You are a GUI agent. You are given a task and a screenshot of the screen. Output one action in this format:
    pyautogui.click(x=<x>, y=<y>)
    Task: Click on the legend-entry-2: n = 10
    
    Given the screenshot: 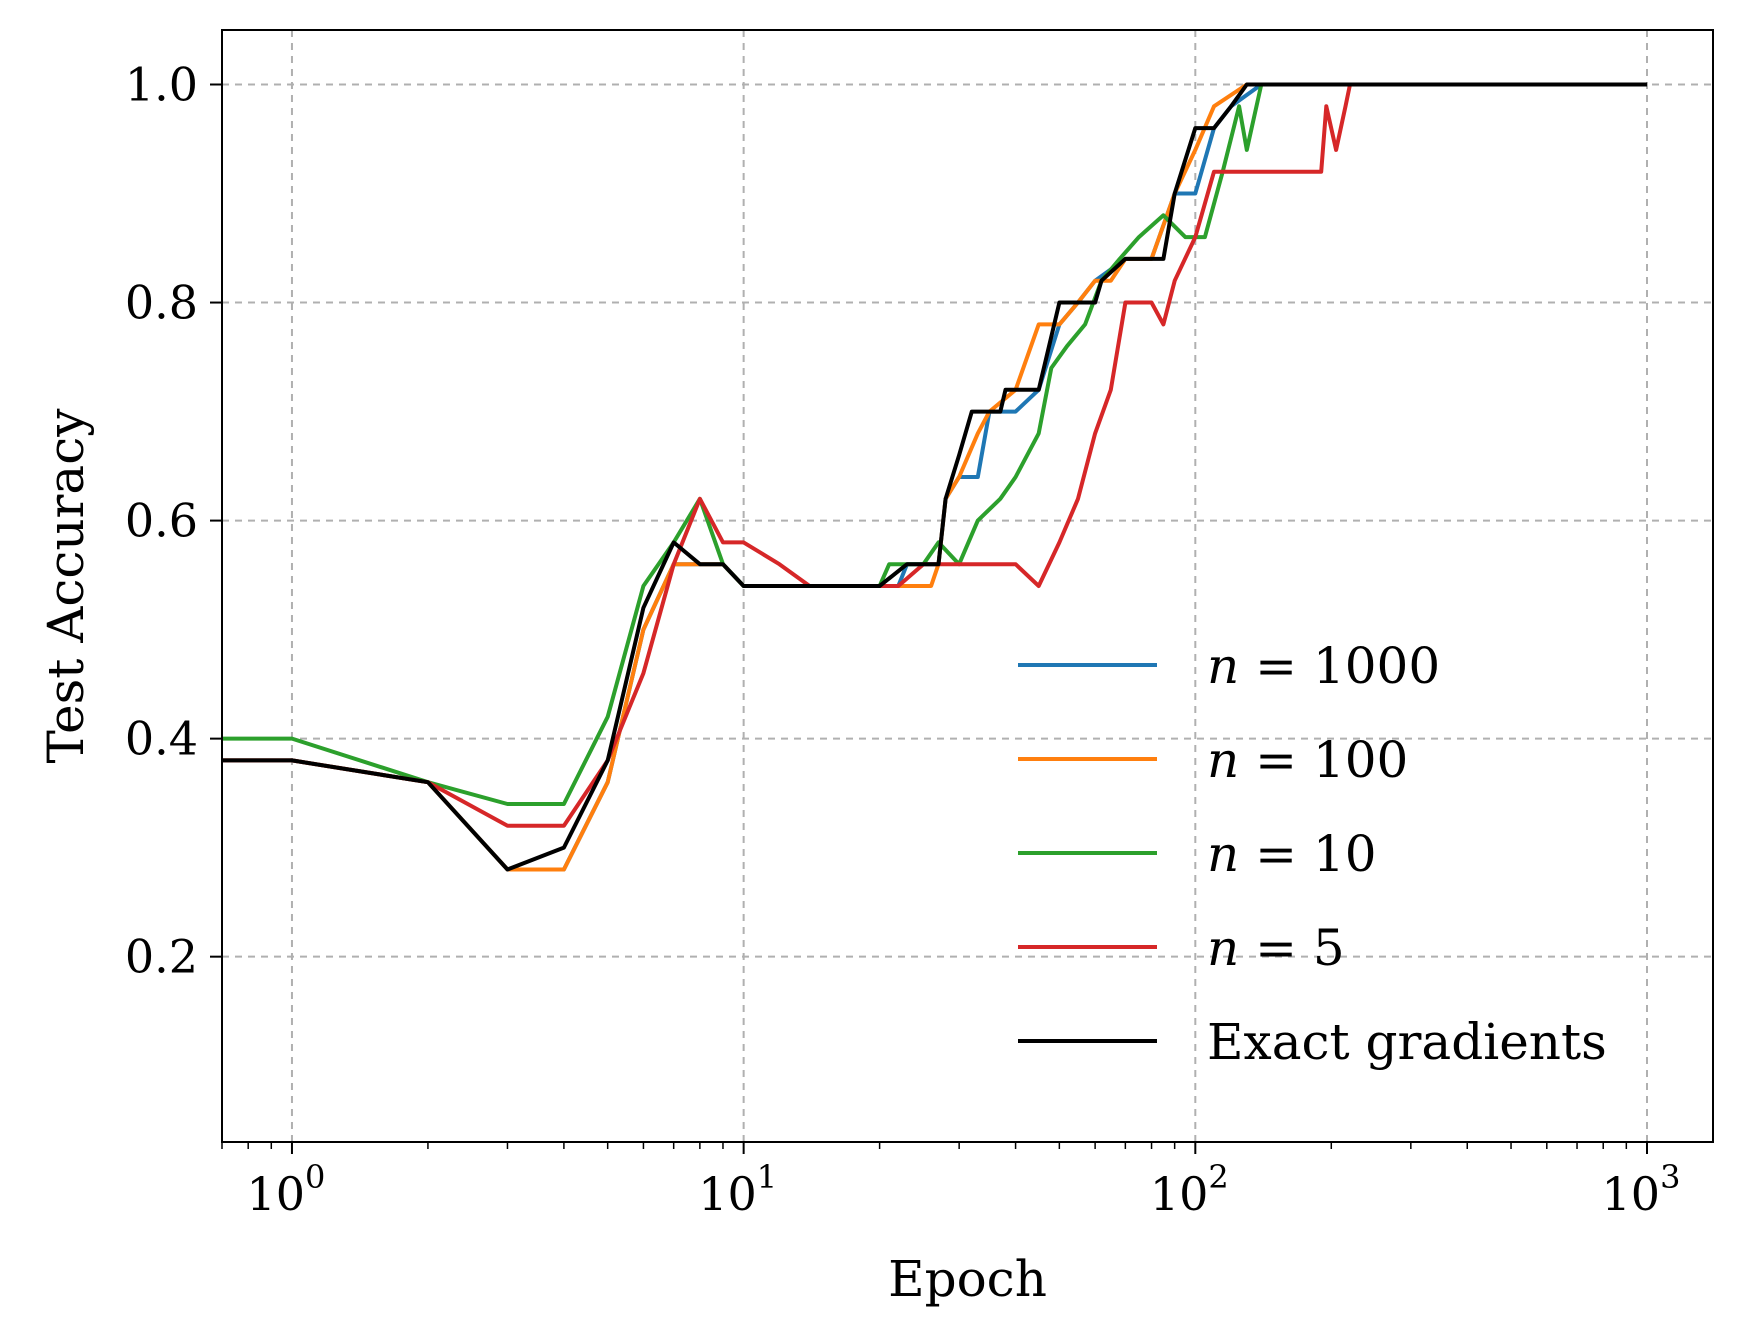 What is the action you would take?
    pyautogui.click(x=1292, y=854)
    